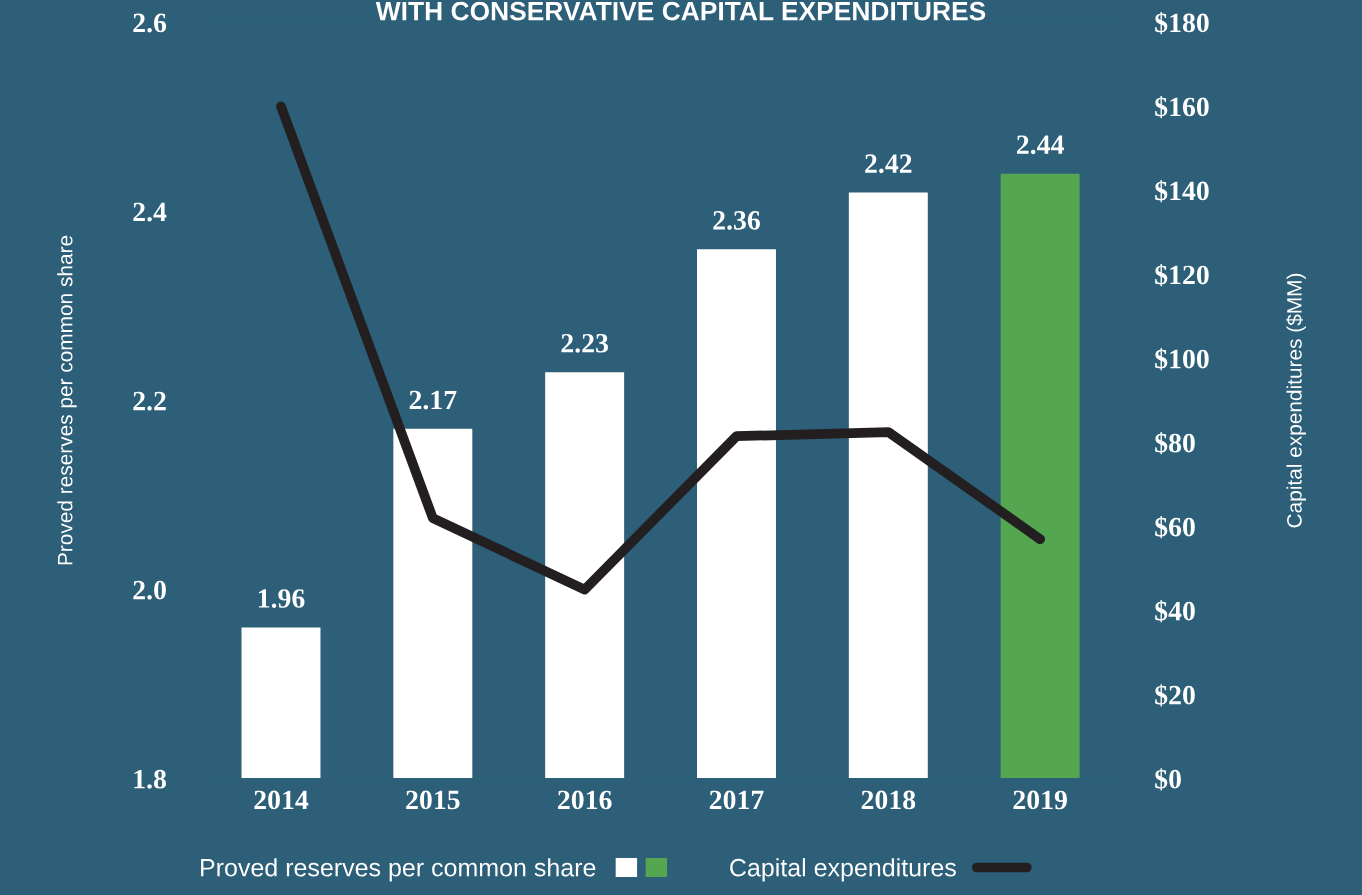 Image resolution: width=1362 pixels, height=895 pixels. Describe the element at coordinates (281, 800) in the screenshot. I see `x-tick-label: 2014` at that location.